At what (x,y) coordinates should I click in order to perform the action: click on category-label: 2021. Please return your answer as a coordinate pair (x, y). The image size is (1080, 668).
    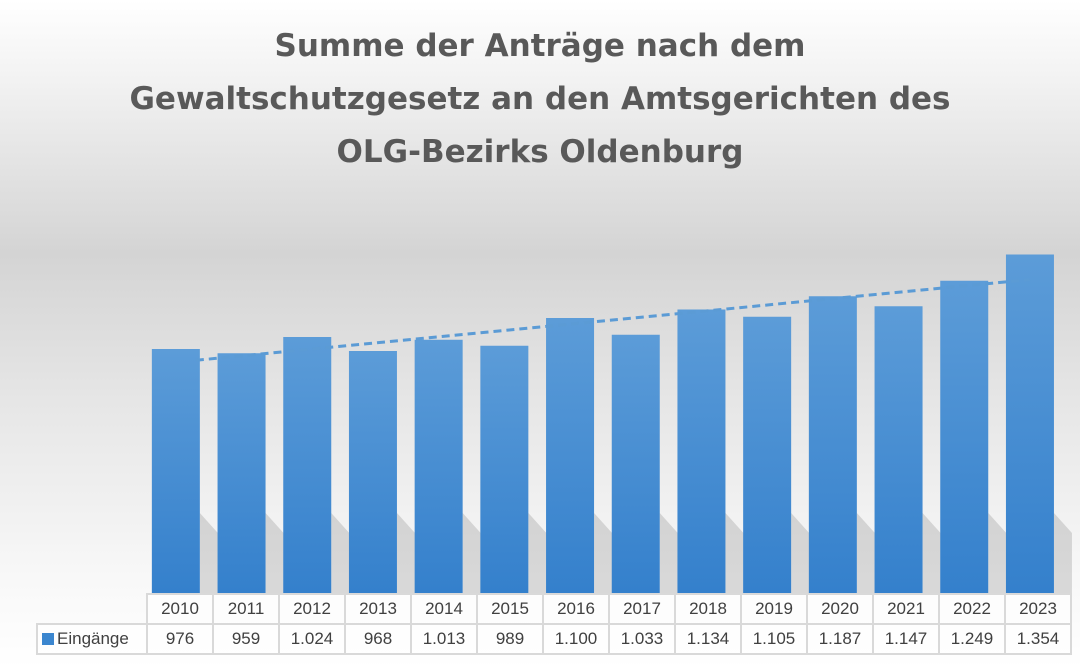
    Looking at the image, I should click on (906, 609).